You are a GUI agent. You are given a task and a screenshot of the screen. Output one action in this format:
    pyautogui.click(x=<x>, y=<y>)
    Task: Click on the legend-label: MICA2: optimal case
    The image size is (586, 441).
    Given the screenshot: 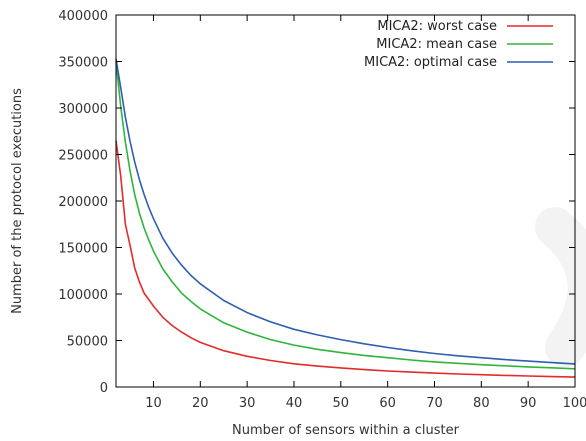 What is the action you would take?
    pyautogui.click(x=430, y=62)
    